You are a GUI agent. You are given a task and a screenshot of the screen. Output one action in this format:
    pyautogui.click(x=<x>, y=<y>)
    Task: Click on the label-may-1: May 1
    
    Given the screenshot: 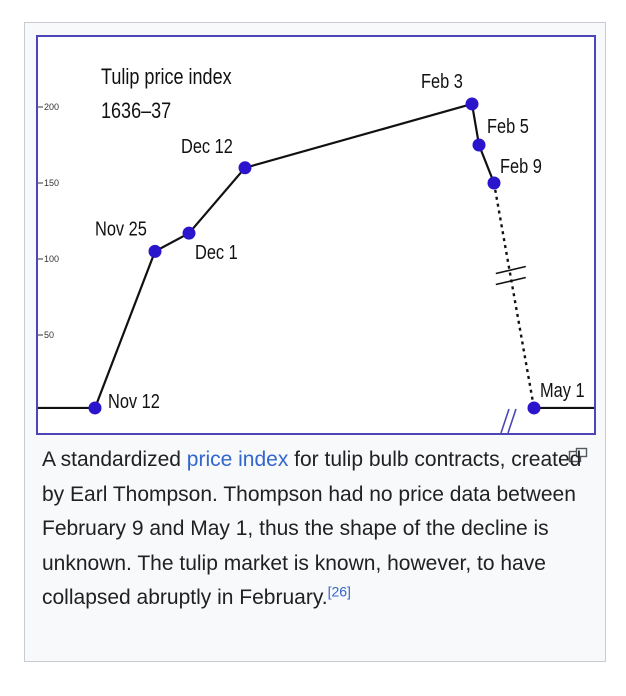 What is the action you would take?
    pyautogui.click(x=562, y=389)
    